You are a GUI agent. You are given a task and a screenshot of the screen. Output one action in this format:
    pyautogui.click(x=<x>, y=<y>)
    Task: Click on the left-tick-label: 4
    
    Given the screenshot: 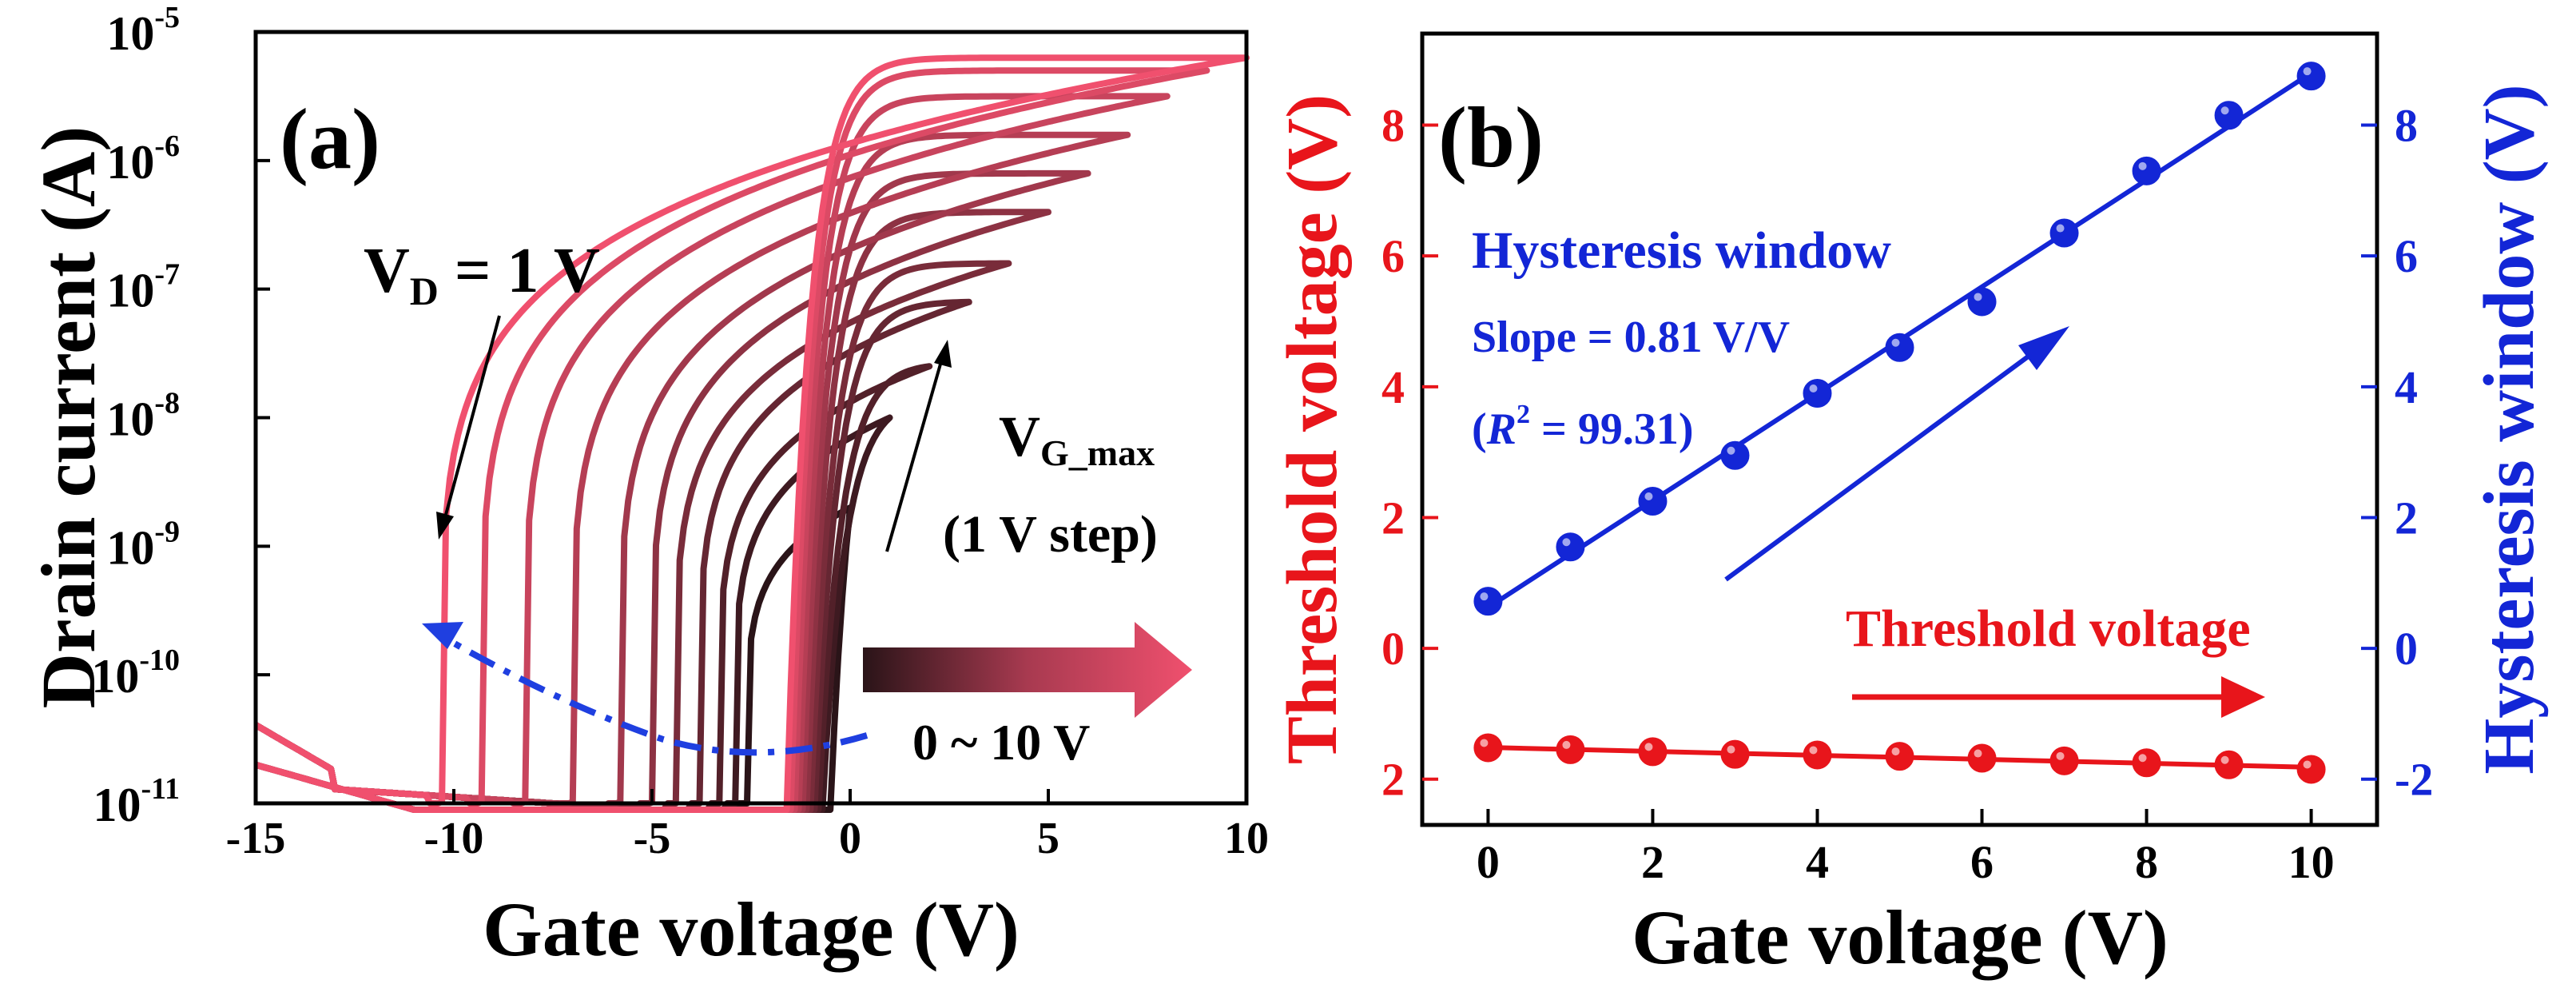 What is the action you would take?
    pyautogui.click(x=1393, y=387)
    